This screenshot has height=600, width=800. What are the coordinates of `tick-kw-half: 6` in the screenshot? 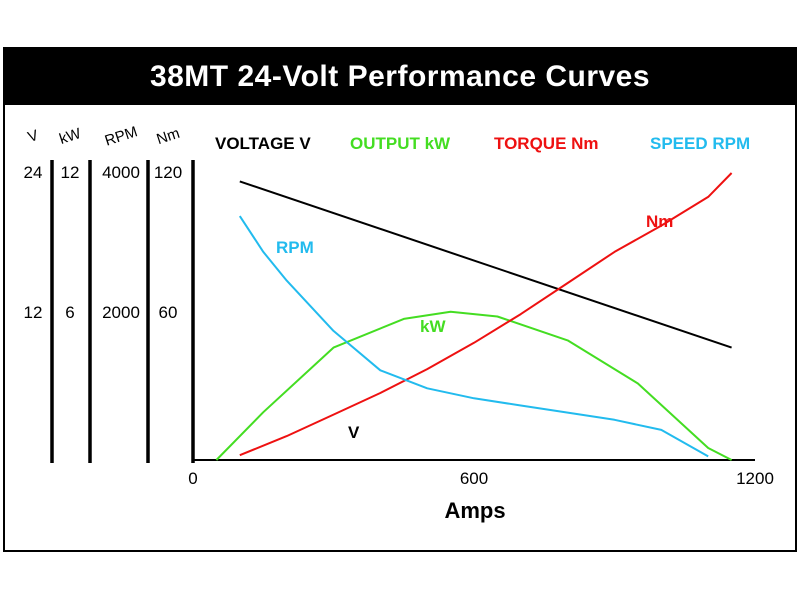 It's located at (69, 312).